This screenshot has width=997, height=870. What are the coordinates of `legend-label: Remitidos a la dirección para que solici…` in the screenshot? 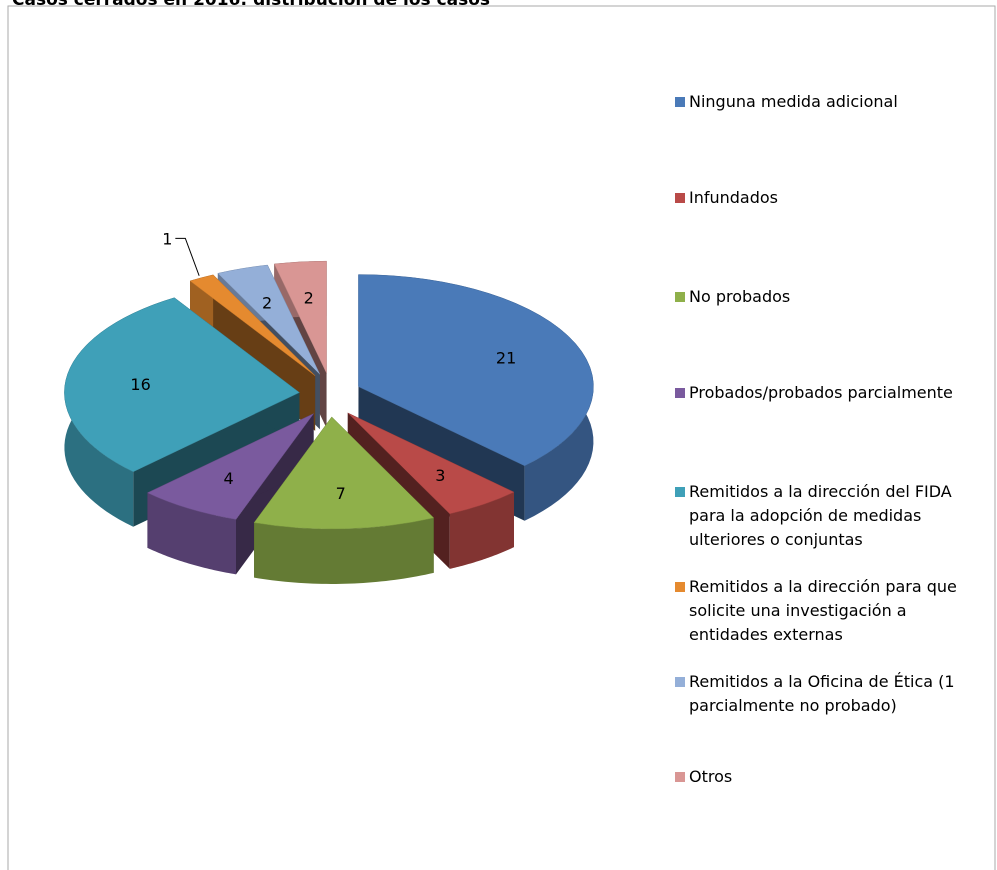 It's located at (823, 610).